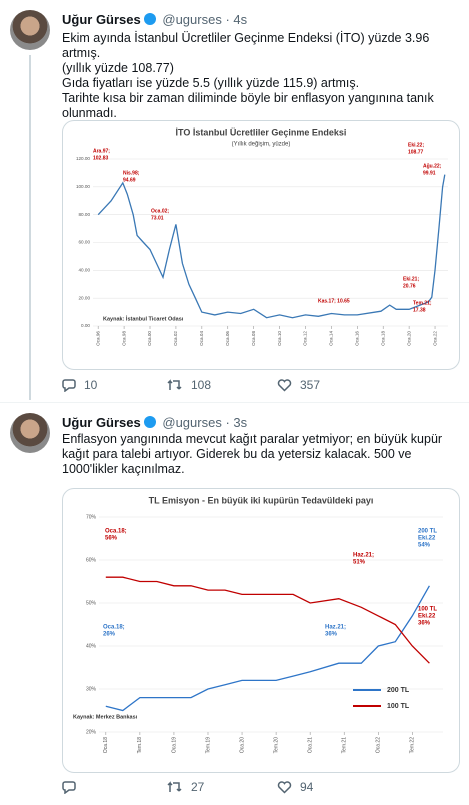 This screenshot has width=469, height=805. I want to click on legend-label: 100 TL, so click(398, 706).